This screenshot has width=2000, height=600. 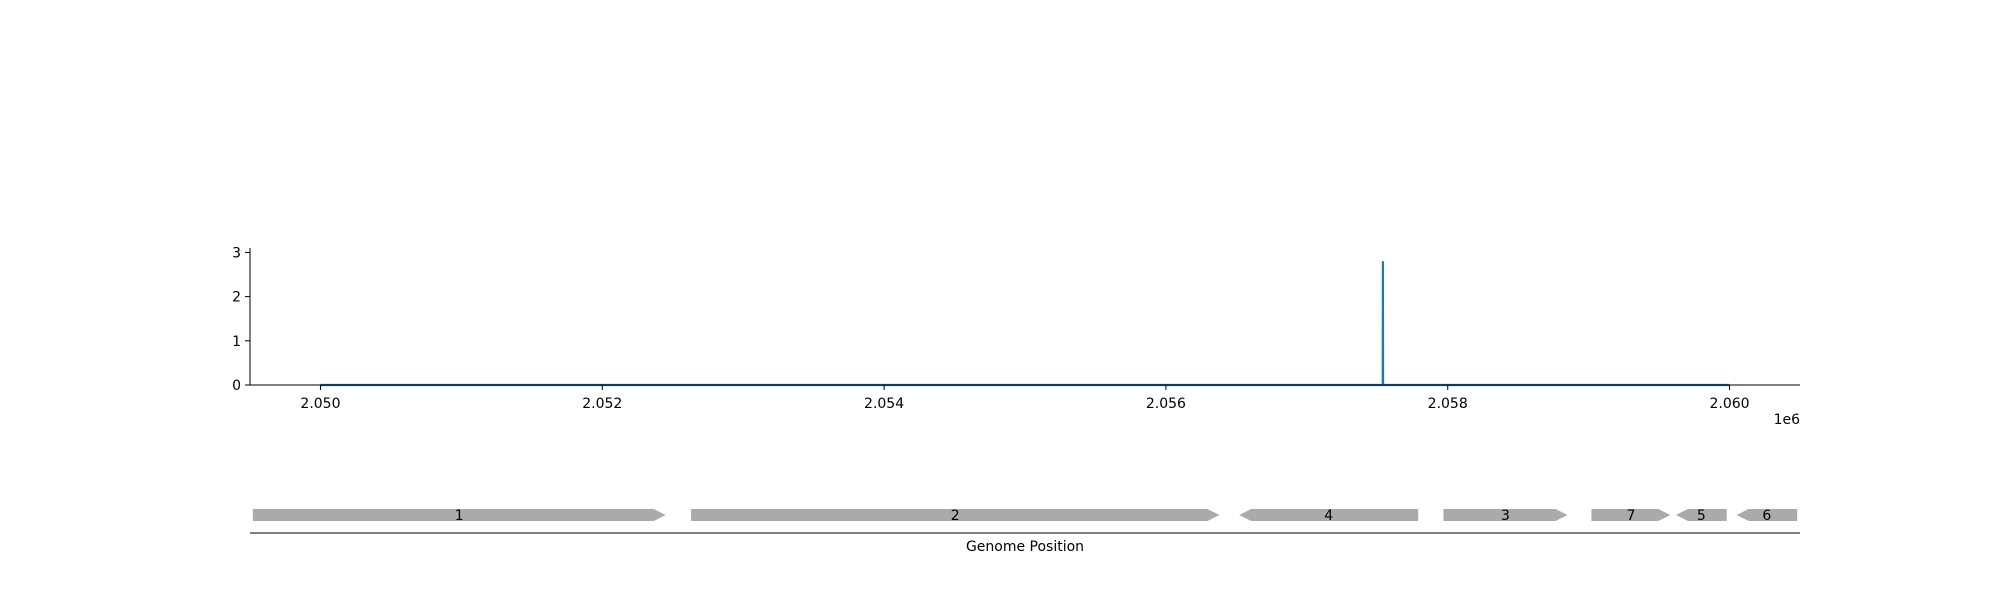 I want to click on coverage-series-group, so click(x=1025, y=324).